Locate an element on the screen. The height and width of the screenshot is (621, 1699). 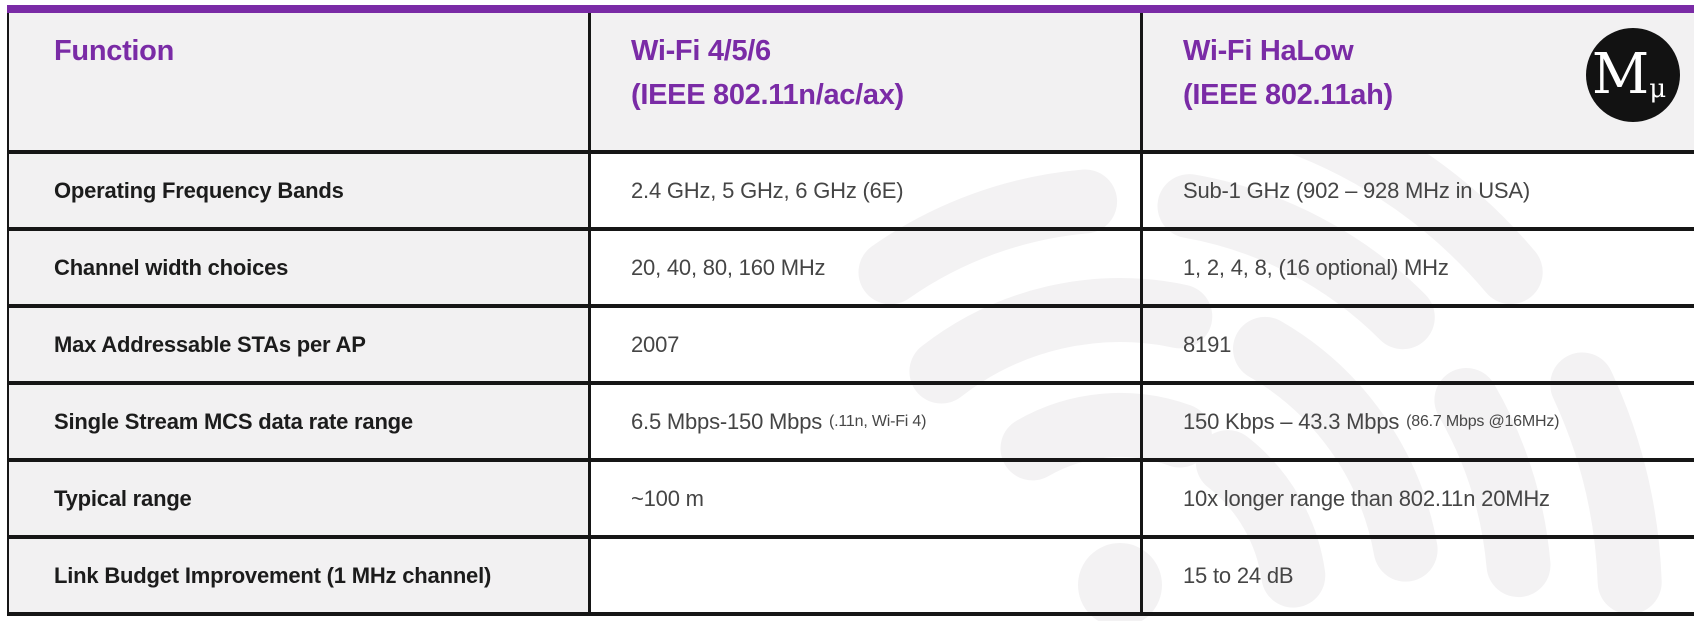
header-wifi456-label: Wi-Fi 4/5/6 (IEEE 802.11n/ac/ax) is located at coordinates (767, 73).